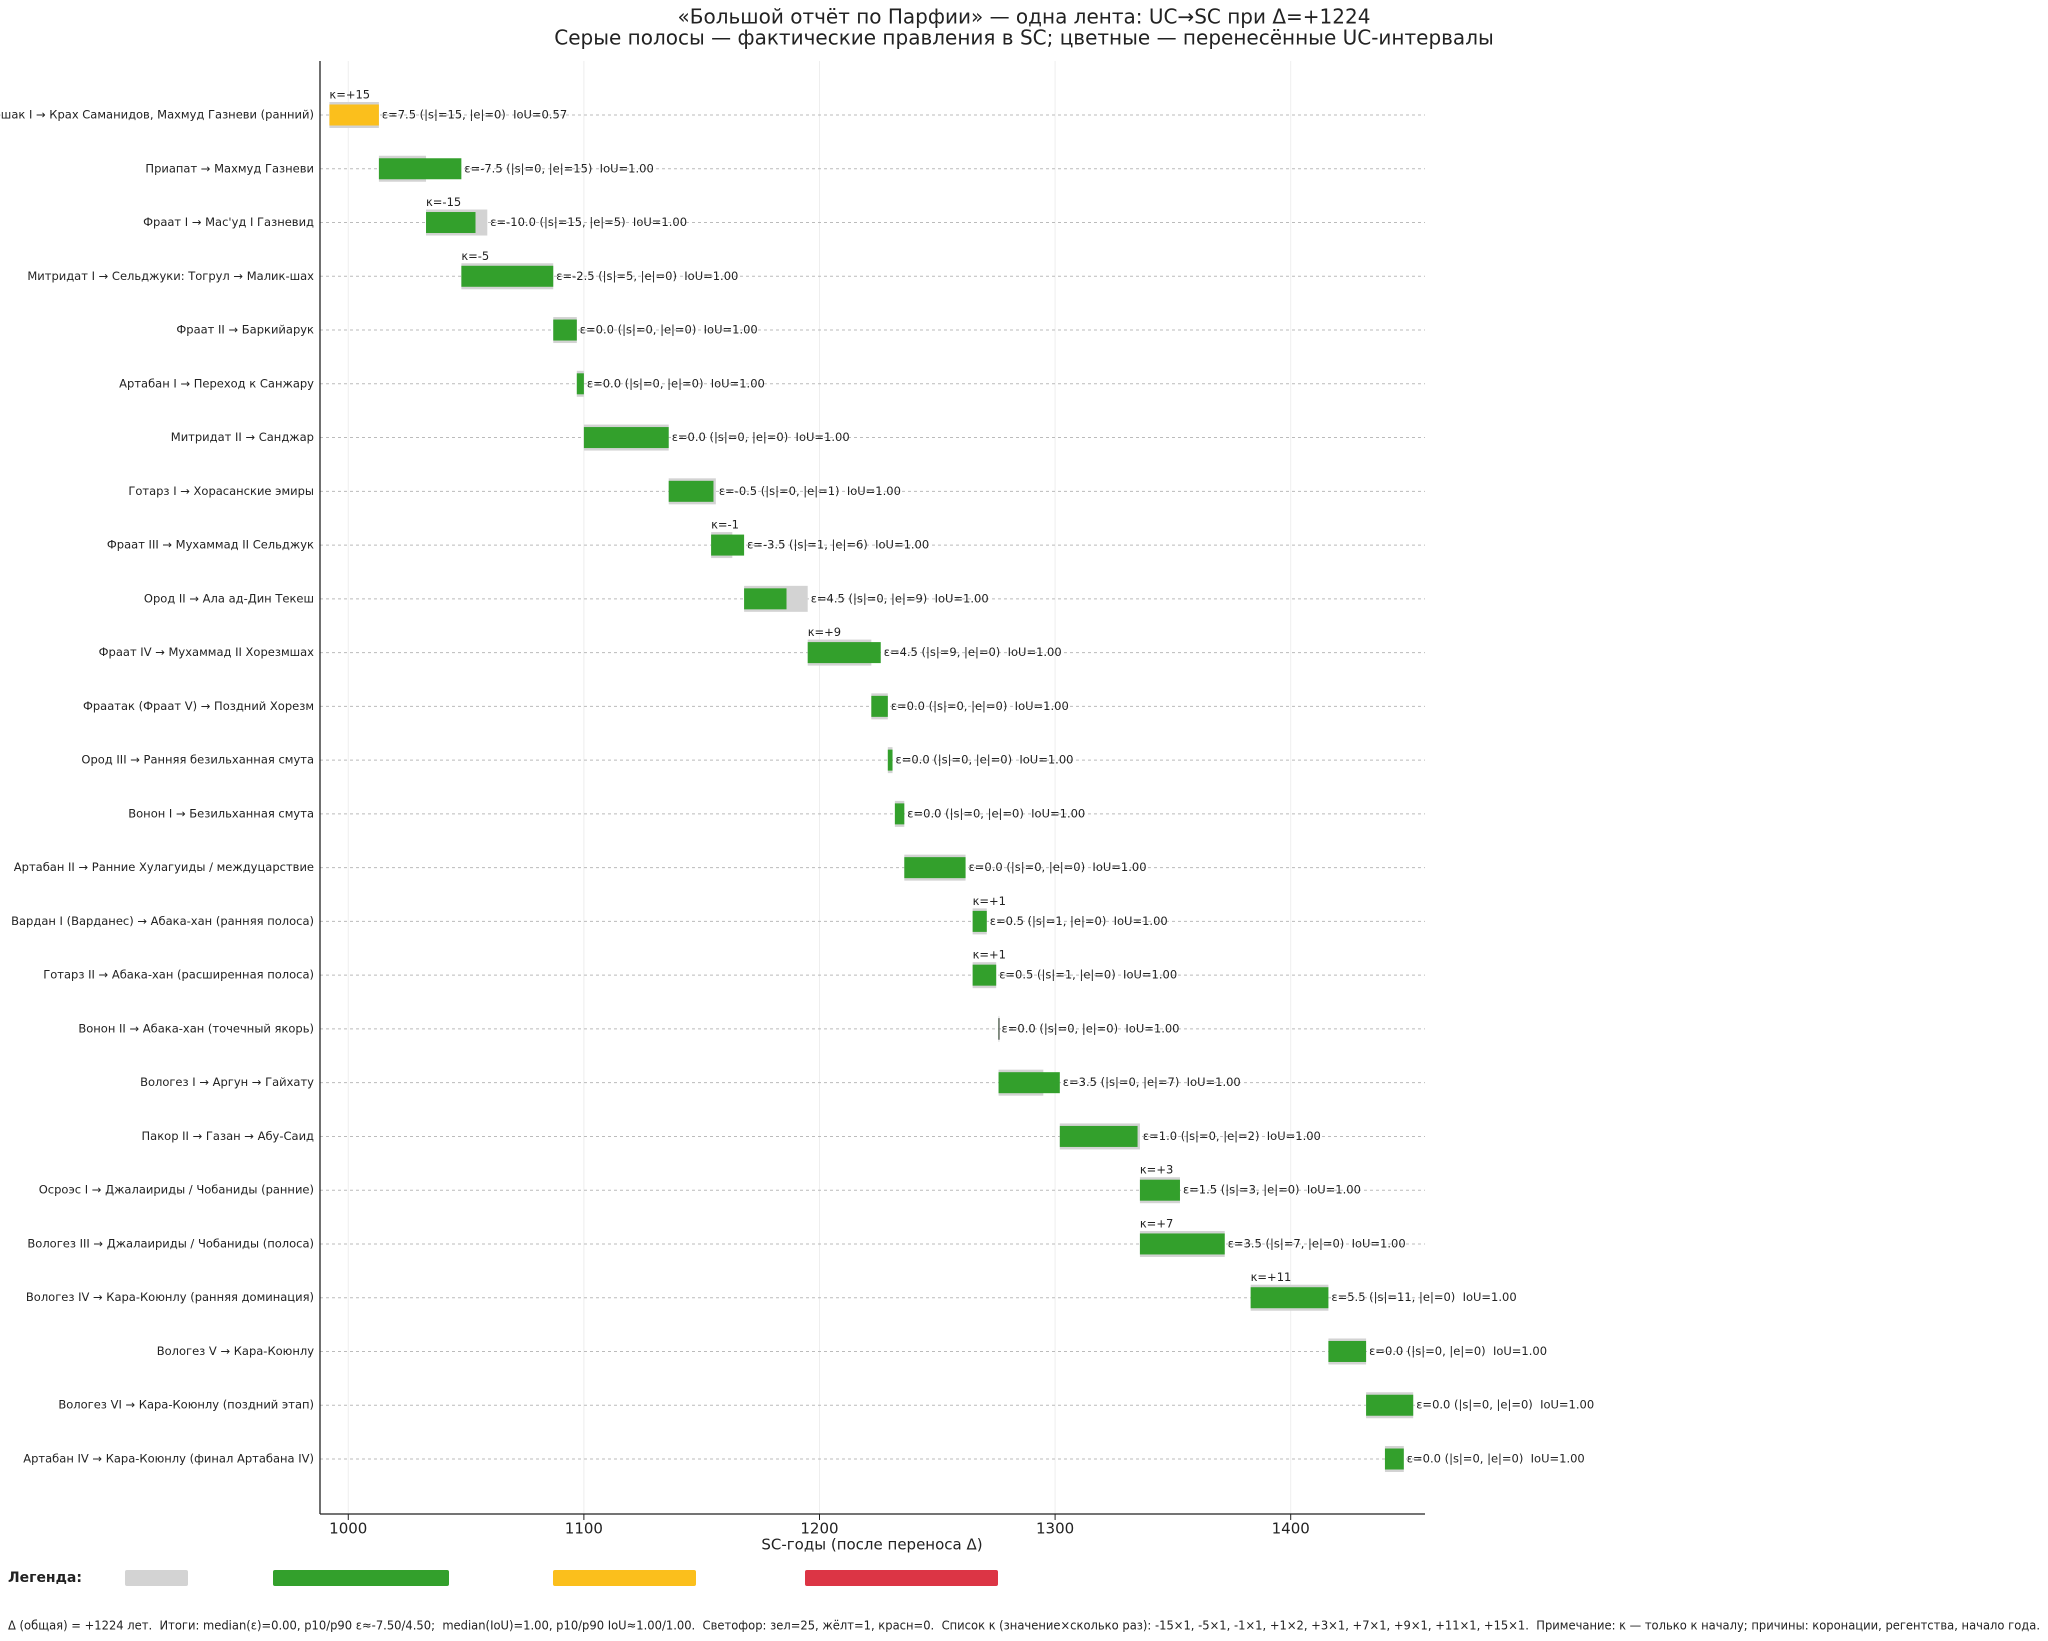 This screenshot has width=2048, height=1641. Describe the element at coordinates (871, 1545) in the screenshot. I see `x-axis-label: SC-годы (после переноса Δ)` at that location.